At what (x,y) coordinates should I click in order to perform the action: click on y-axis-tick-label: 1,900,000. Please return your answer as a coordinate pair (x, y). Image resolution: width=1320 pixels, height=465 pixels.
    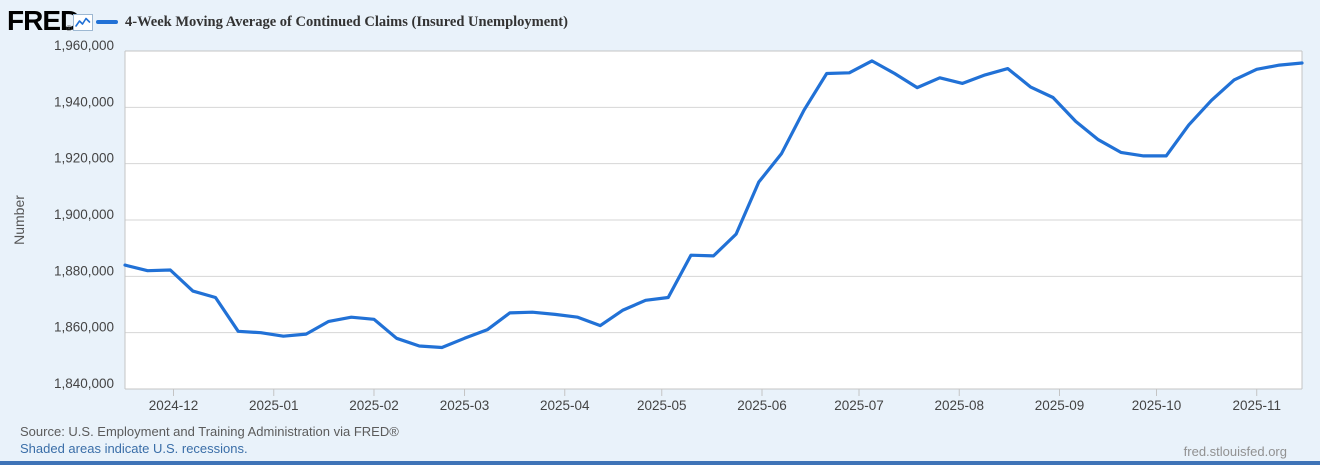
    Looking at the image, I should click on (84, 214).